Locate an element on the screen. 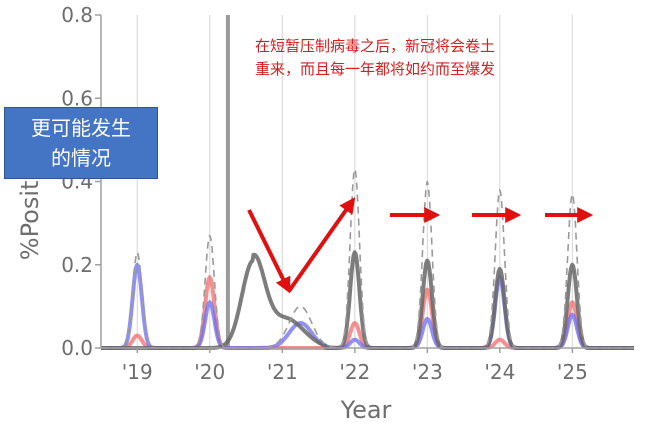 This screenshot has width=650, height=429. y-tick-label: 0.6 is located at coordinates (77, 98).